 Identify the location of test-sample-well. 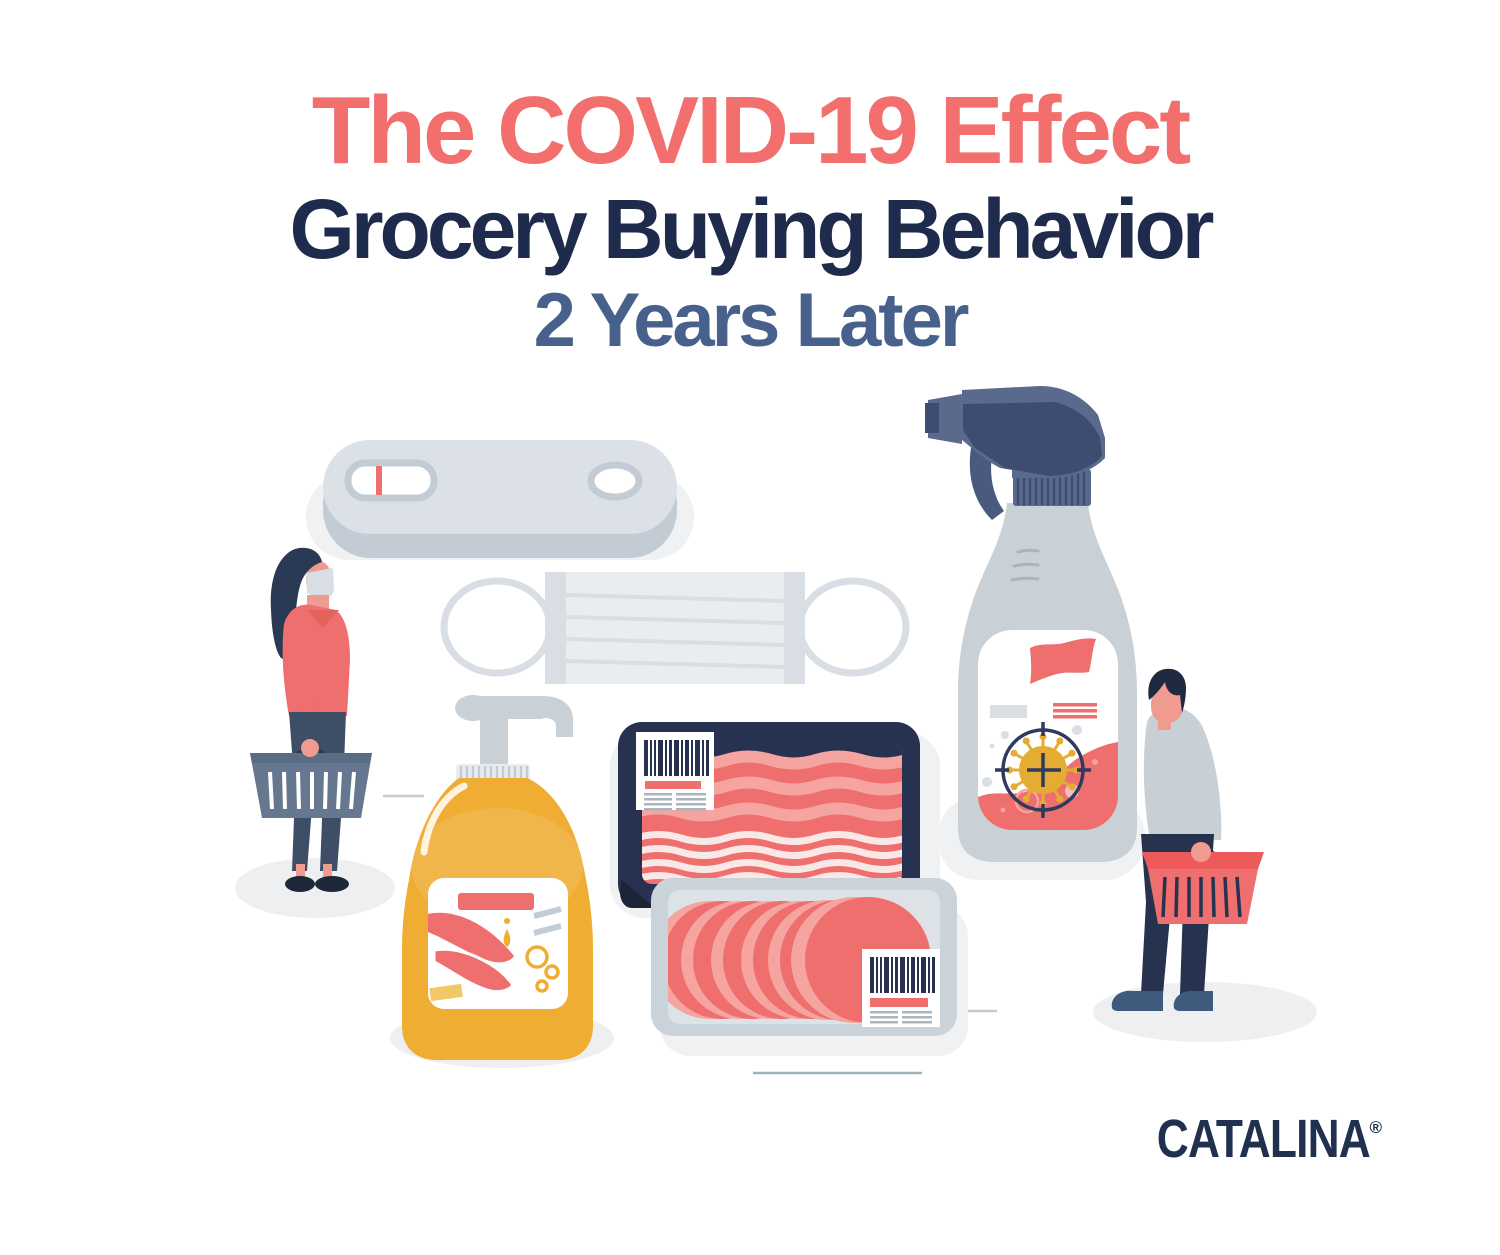
(615, 481).